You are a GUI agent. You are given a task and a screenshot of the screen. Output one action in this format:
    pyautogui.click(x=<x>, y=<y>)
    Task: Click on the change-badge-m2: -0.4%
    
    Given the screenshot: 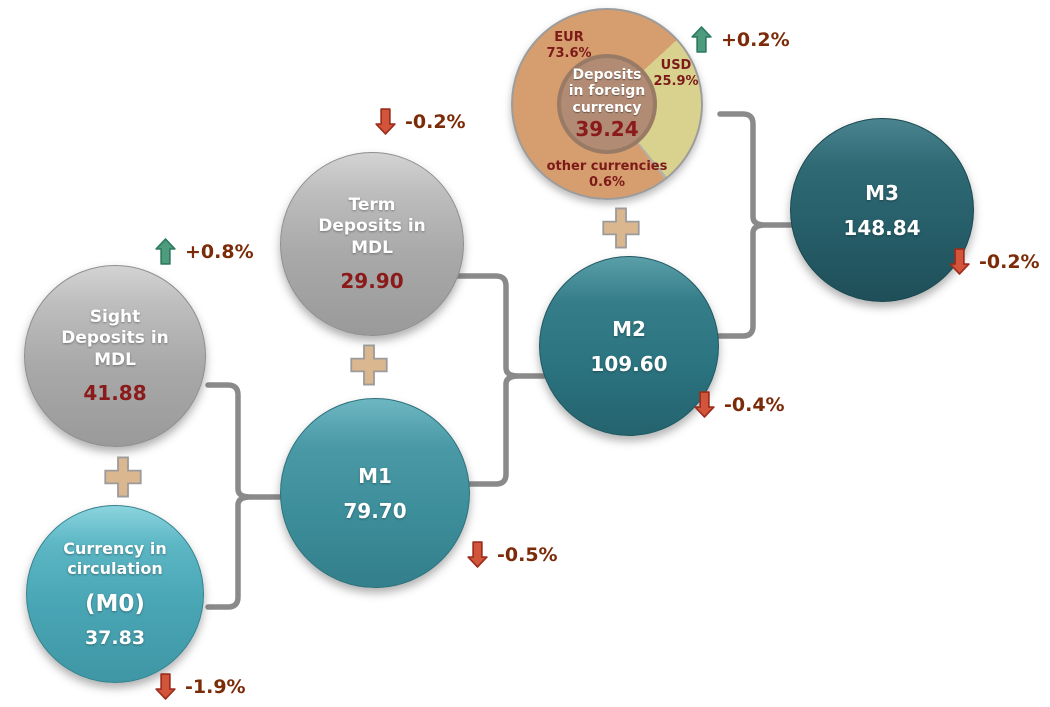 What is the action you would take?
    pyautogui.click(x=739, y=404)
    